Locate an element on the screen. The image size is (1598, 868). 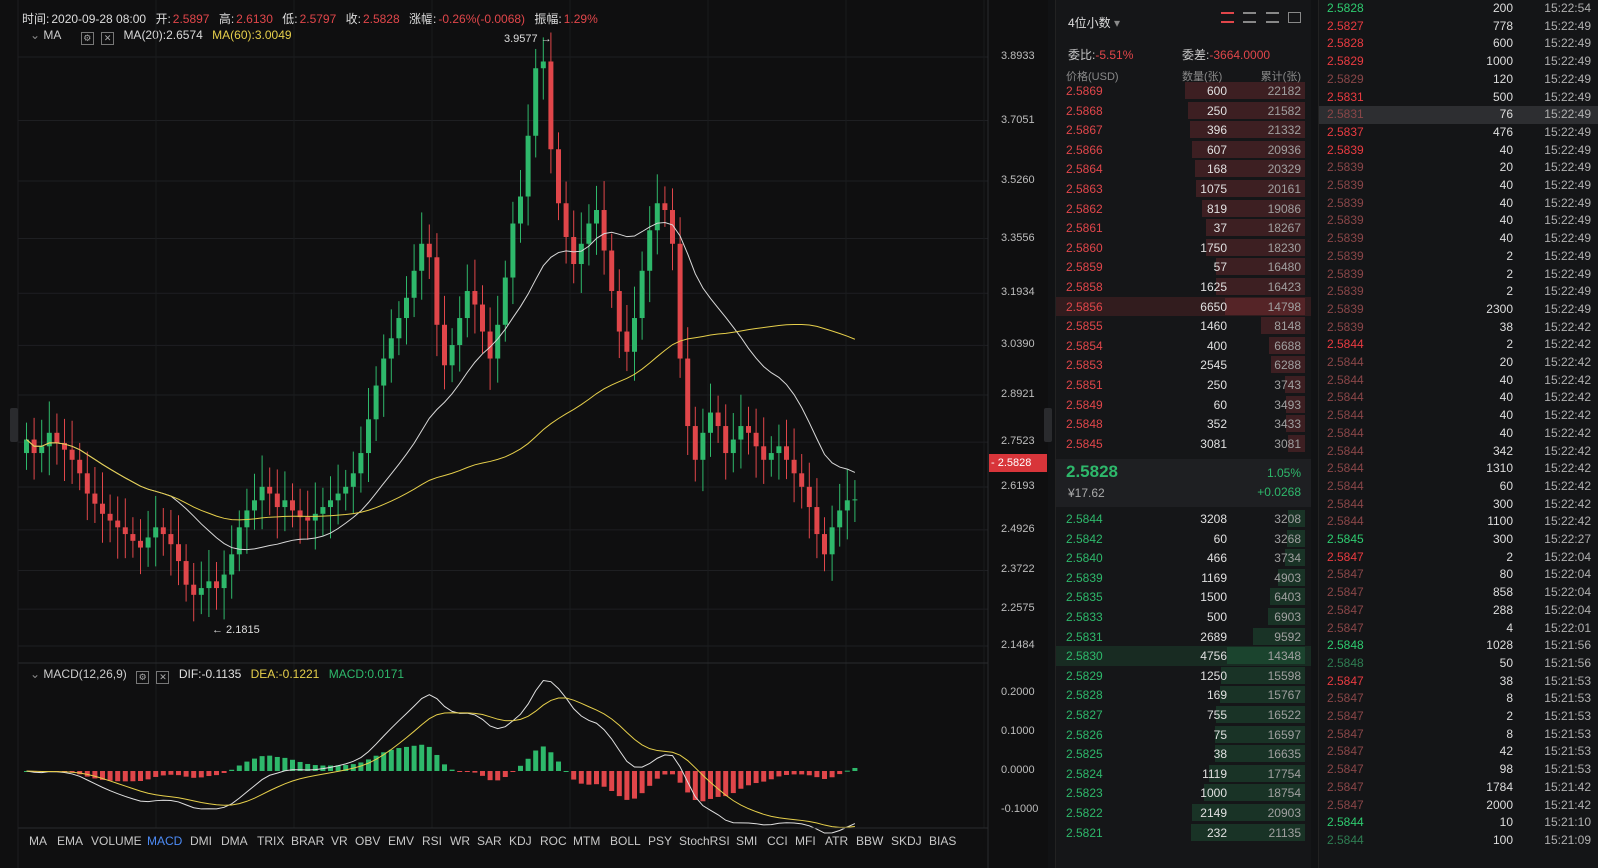
indicator-tab-vr: VR is located at coordinates (339, 841).